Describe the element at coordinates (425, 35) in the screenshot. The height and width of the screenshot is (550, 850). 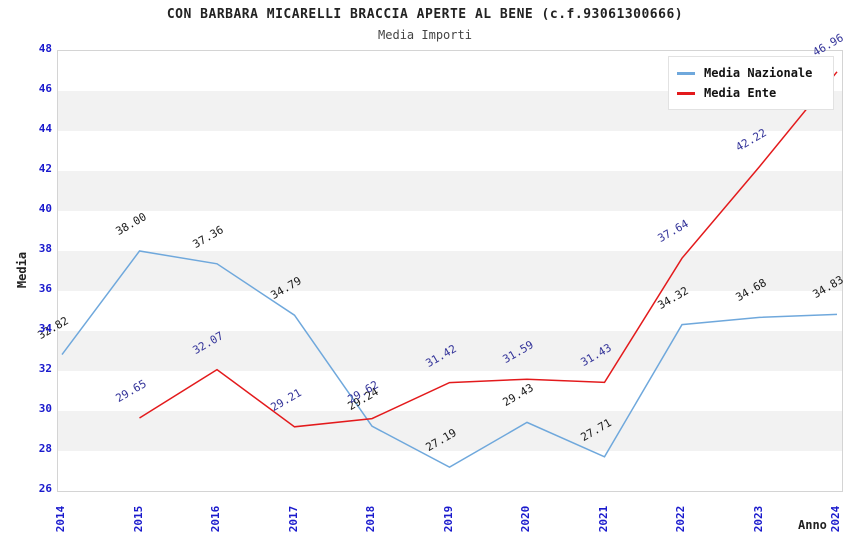
I see `chart-subtitle: Media Importi` at that location.